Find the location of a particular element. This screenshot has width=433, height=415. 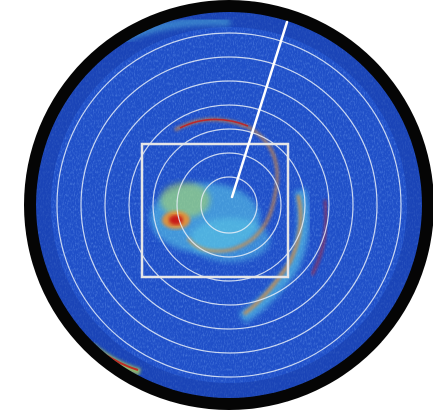

radar-sweep-line is located at coordinates (259, 109).